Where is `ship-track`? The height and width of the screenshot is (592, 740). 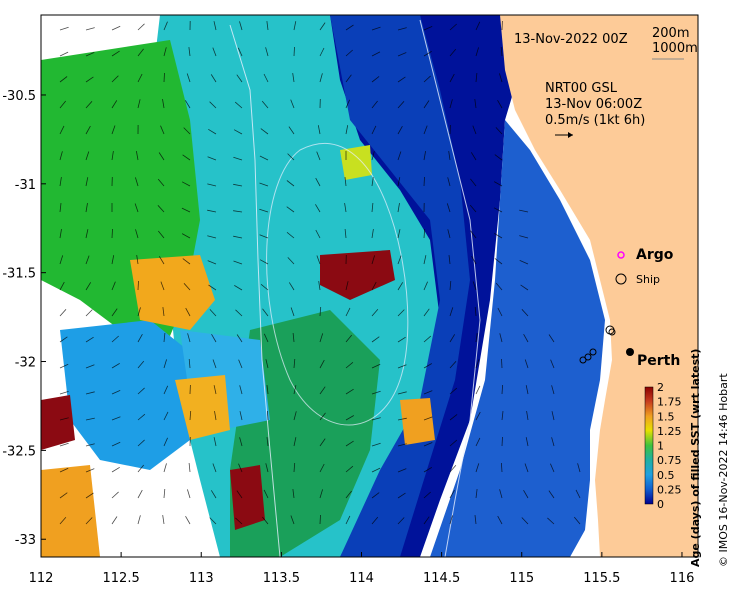
ship-track is located at coordinates (597, 344).